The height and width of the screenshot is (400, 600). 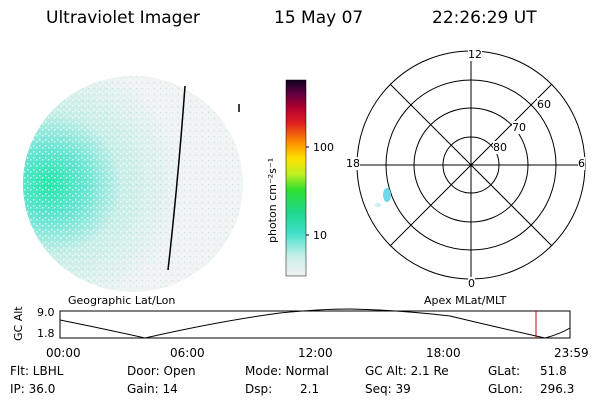 What do you see at coordinates (315, 323) in the screenshot?
I see `altitude-curve` at bounding box center [315, 323].